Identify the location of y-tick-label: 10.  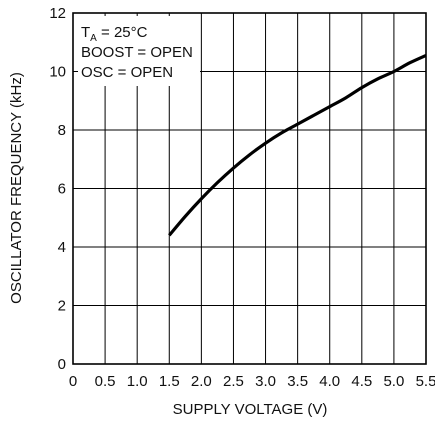
(57, 72).